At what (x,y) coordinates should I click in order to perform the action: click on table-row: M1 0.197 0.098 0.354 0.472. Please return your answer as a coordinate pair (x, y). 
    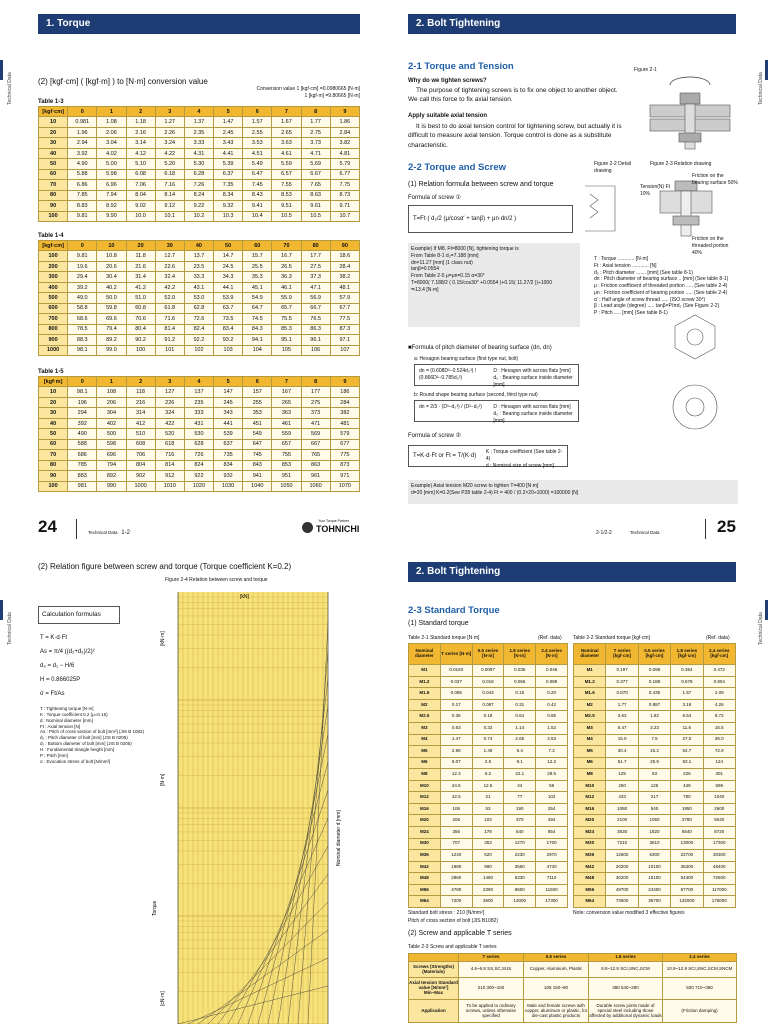
    Looking at the image, I should click on (654, 670).